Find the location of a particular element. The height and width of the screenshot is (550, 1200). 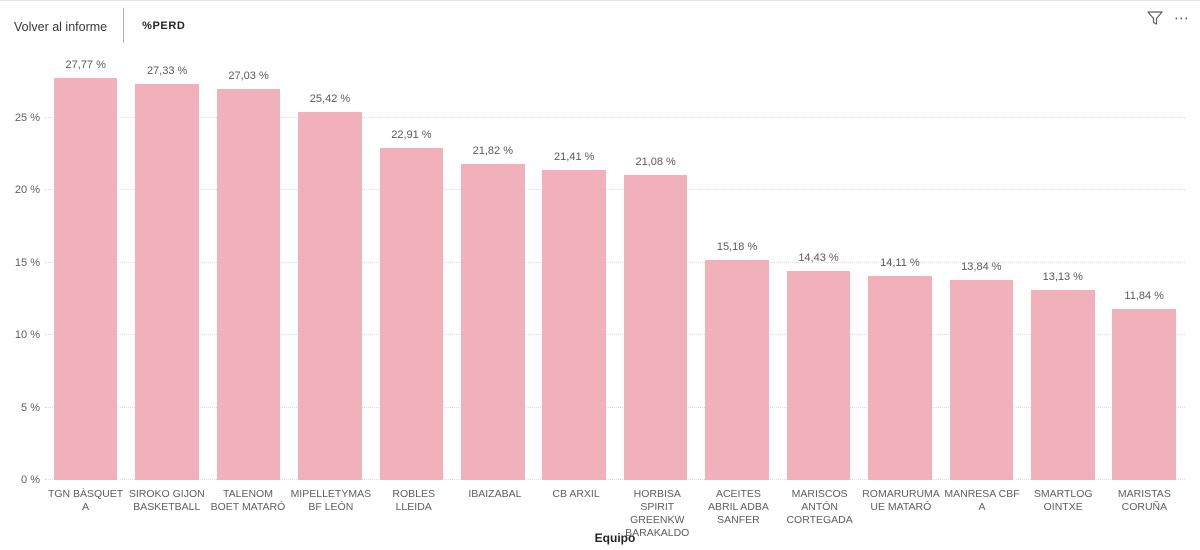

x-axis-category-label: CB ARXIL is located at coordinates (576, 494).